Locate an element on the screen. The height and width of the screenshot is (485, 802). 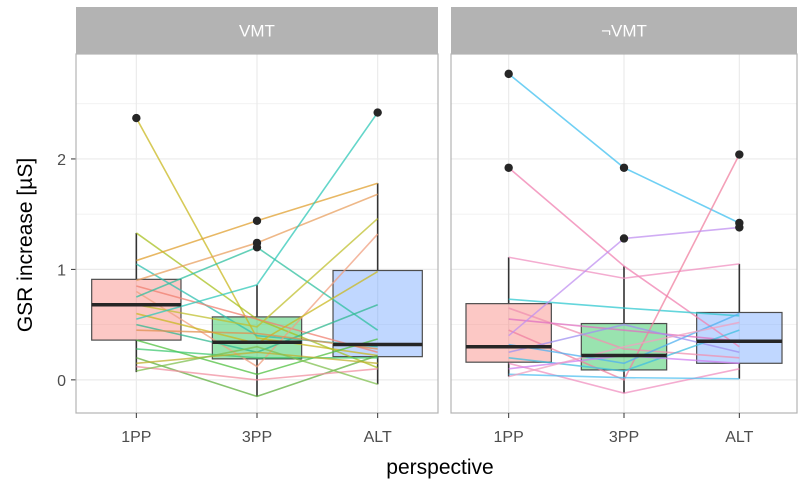
panel-strip-title: ¬VMT is located at coordinates (624, 31).